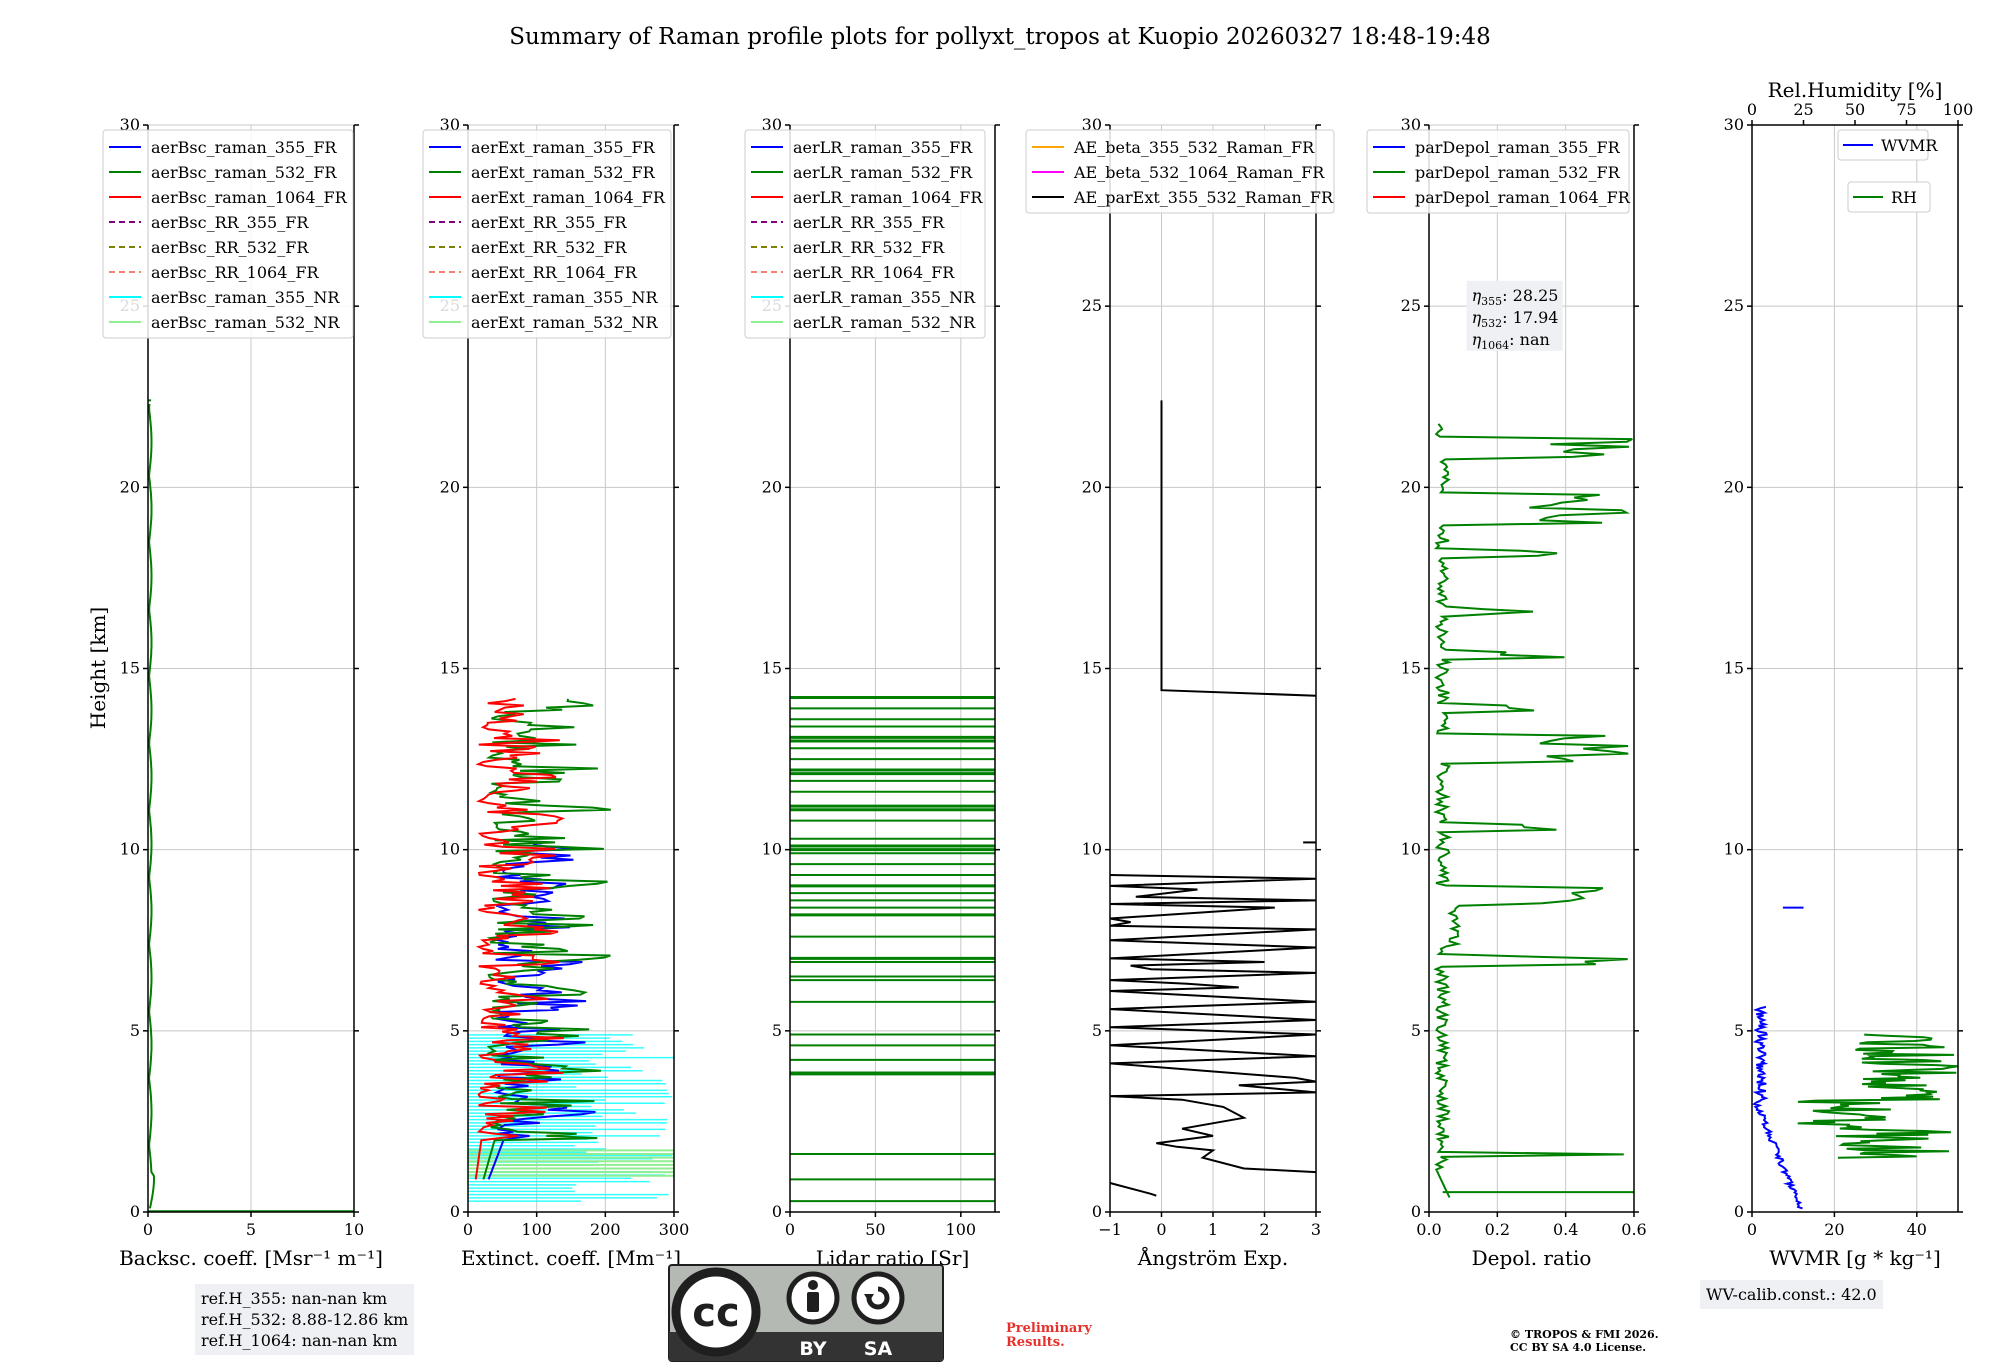 The width and height of the screenshot is (2000, 1362). I want to click on xtick-label: 200, so click(605, 1229).